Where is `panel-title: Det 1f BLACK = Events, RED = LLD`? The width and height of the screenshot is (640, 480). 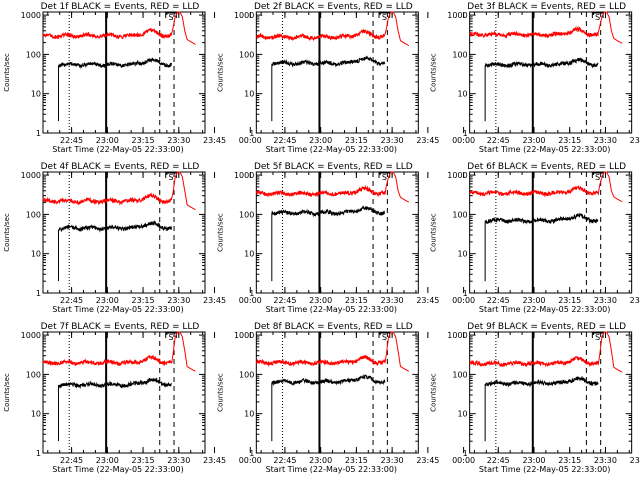
panel-title: Det 1f BLACK = Events, RED = LLD is located at coordinates (120, 7).